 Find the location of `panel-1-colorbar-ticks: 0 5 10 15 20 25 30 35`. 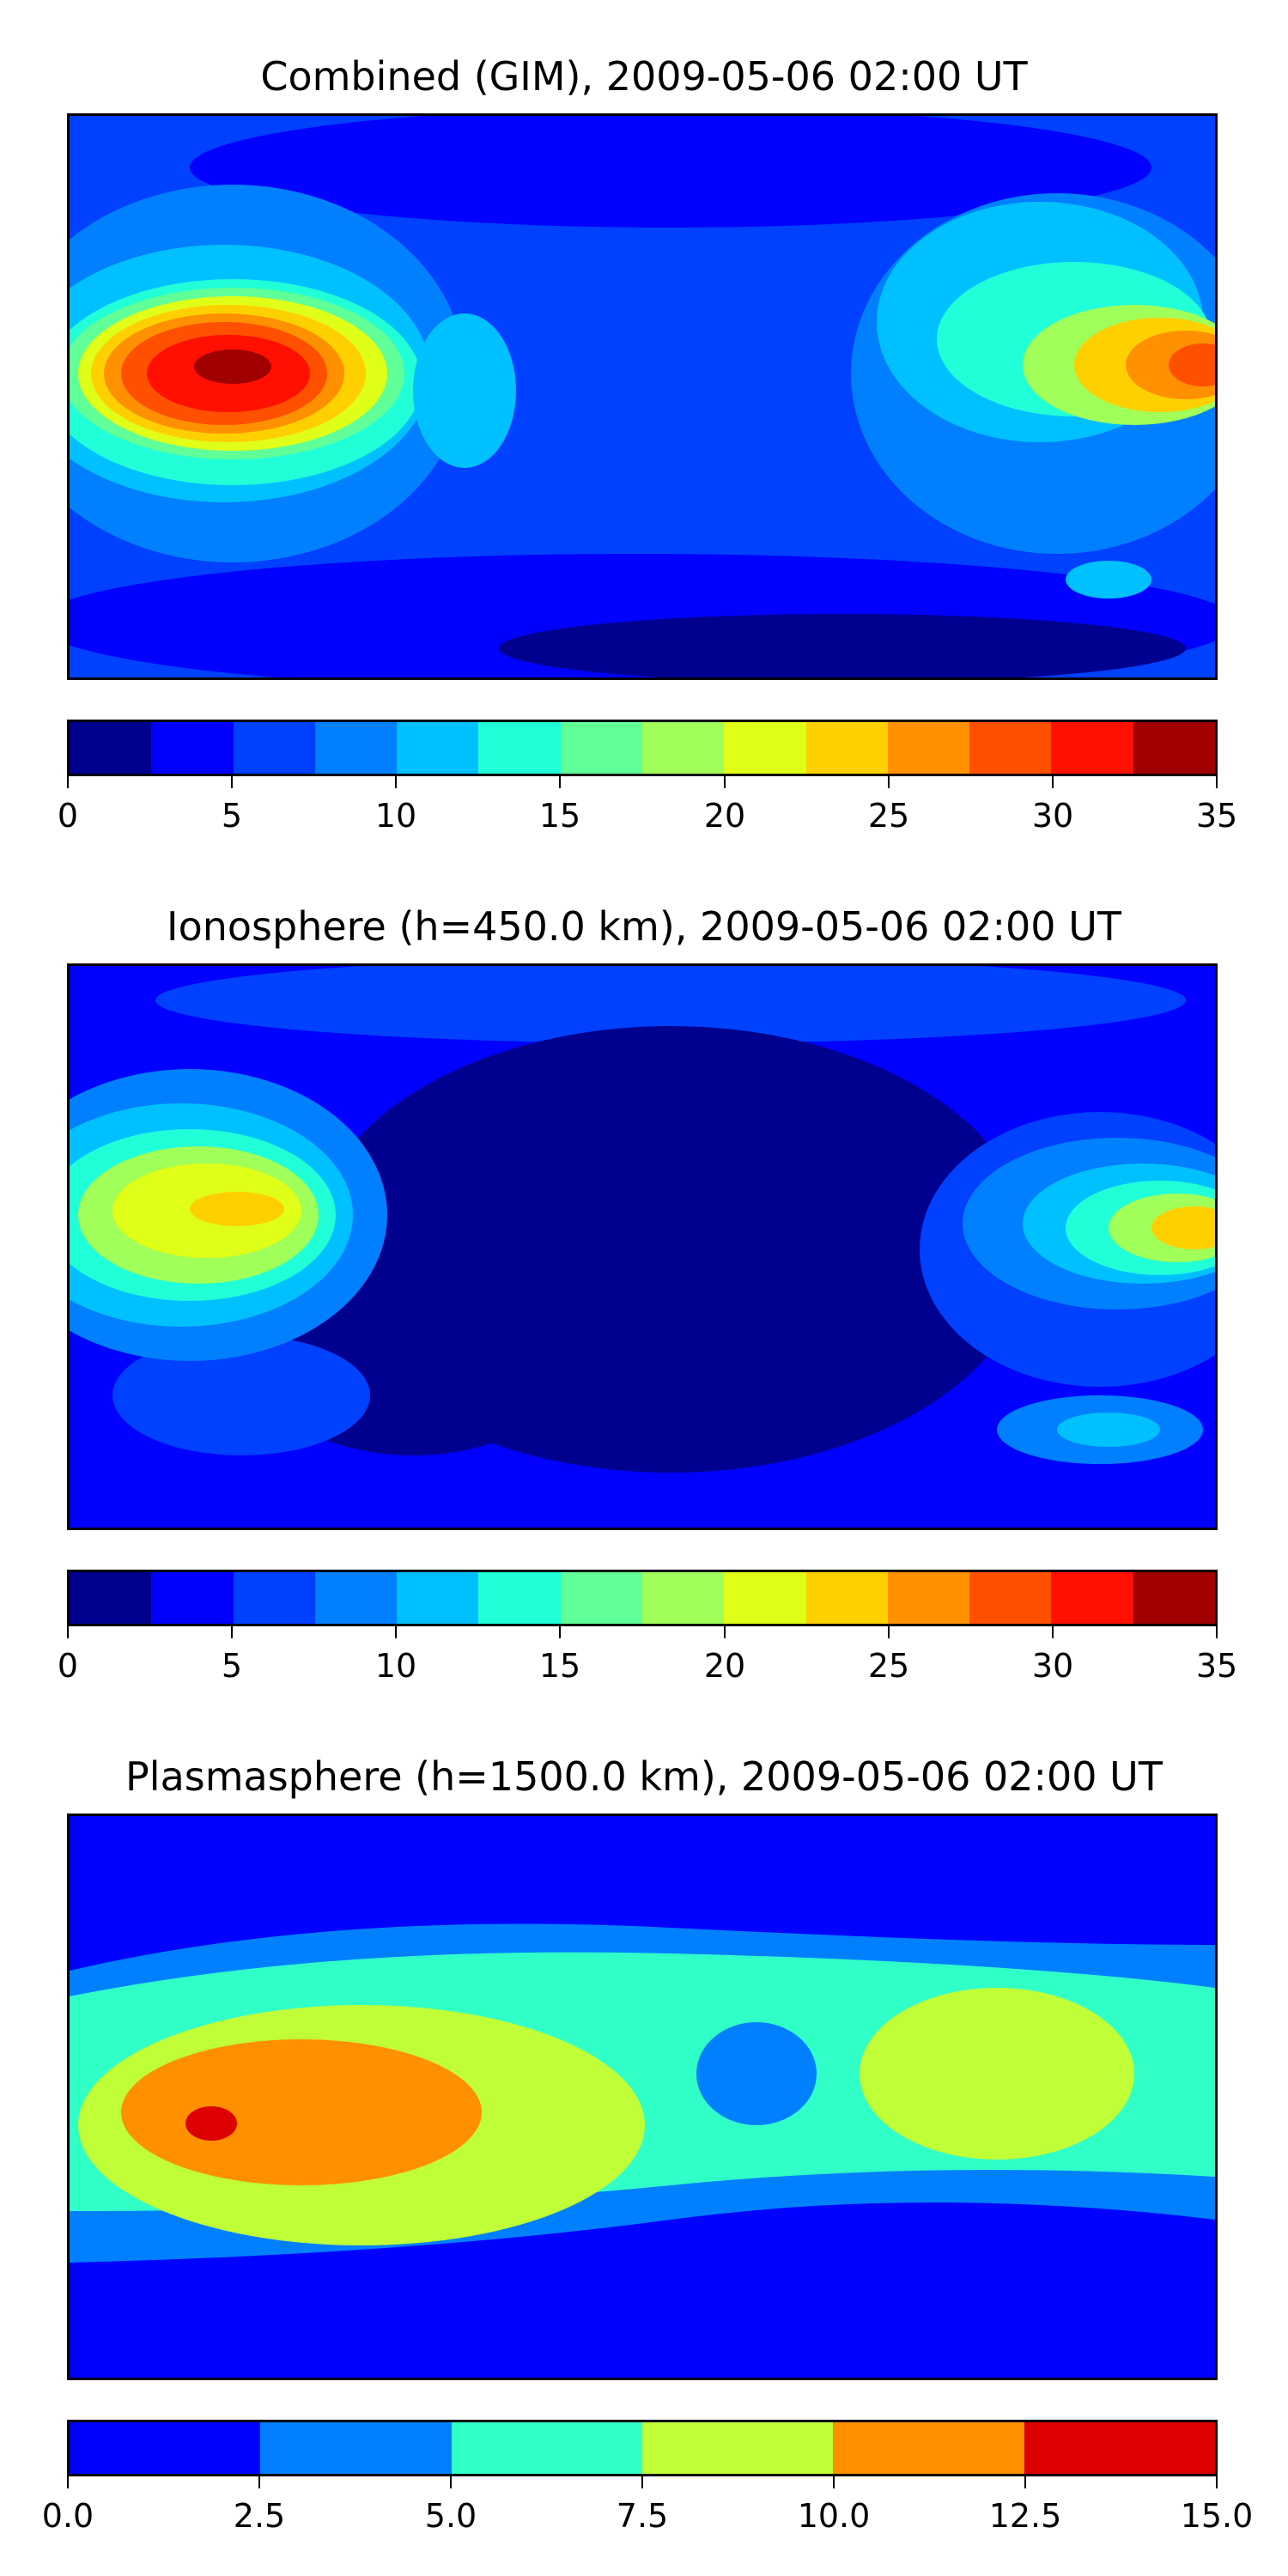

panel-1-colorbar-ticks: 0 5 10 15 20 25 30 35 is located at coordinates (647, 806).